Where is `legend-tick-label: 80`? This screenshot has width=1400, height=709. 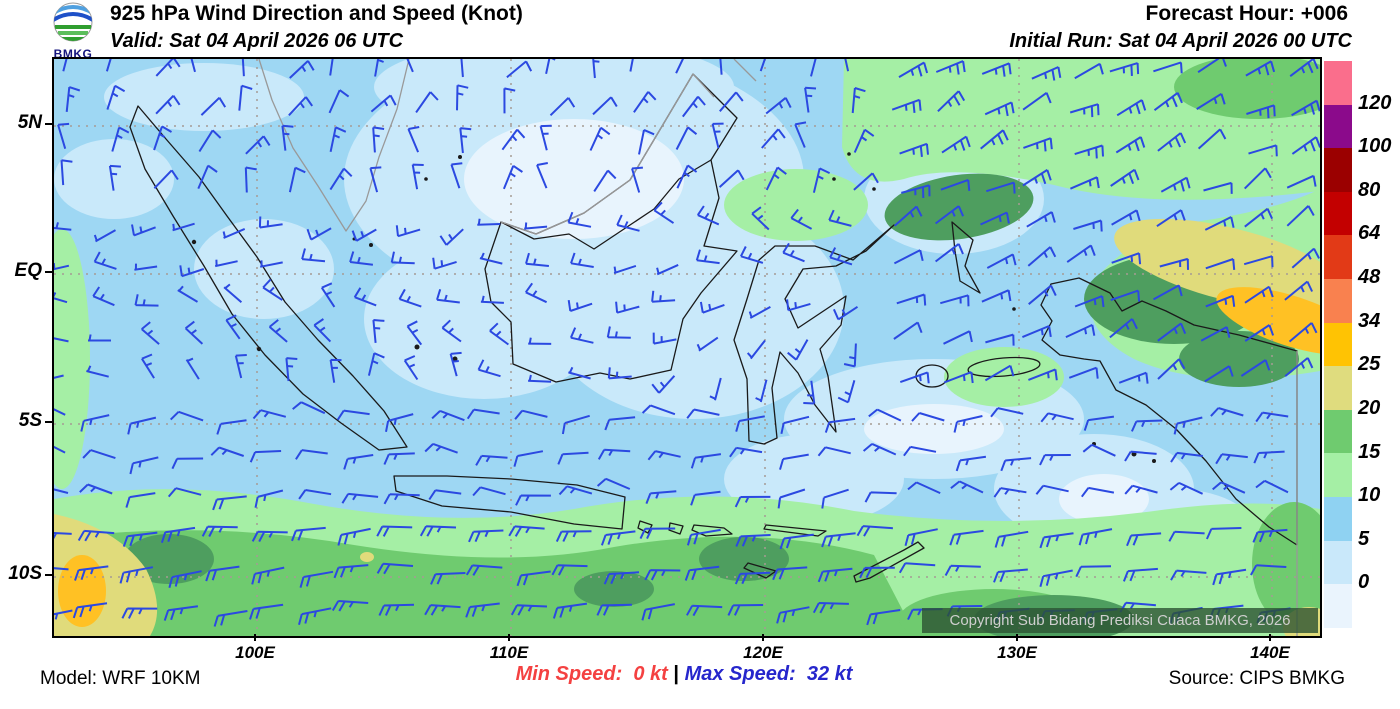
legend-tick-label: 80 is located at coordinates (1369, 189).